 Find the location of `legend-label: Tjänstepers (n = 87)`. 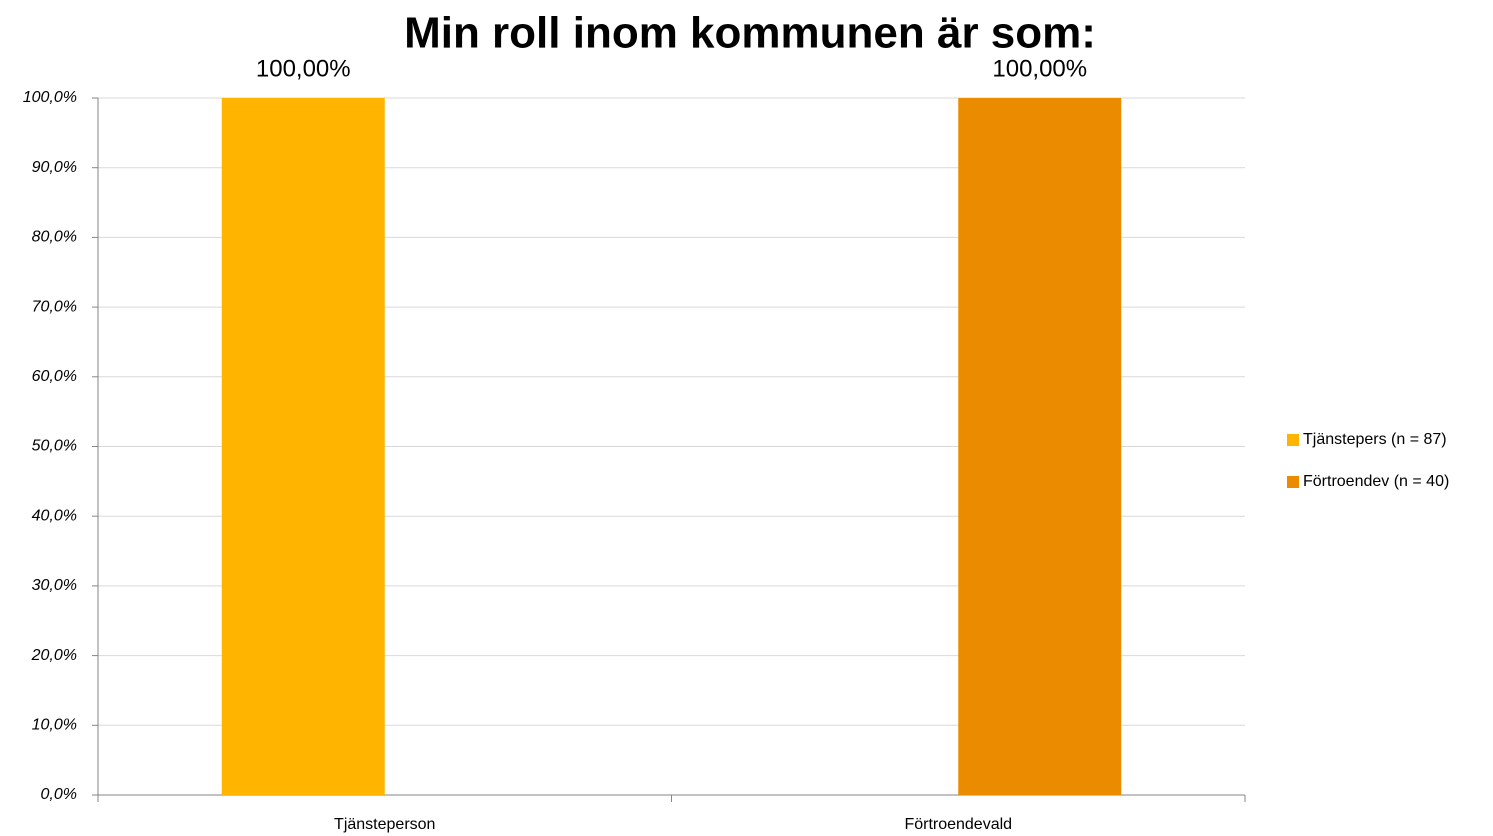

legend-label: Tjänstepers (n = 87) is located at coordinates (1375, 439).